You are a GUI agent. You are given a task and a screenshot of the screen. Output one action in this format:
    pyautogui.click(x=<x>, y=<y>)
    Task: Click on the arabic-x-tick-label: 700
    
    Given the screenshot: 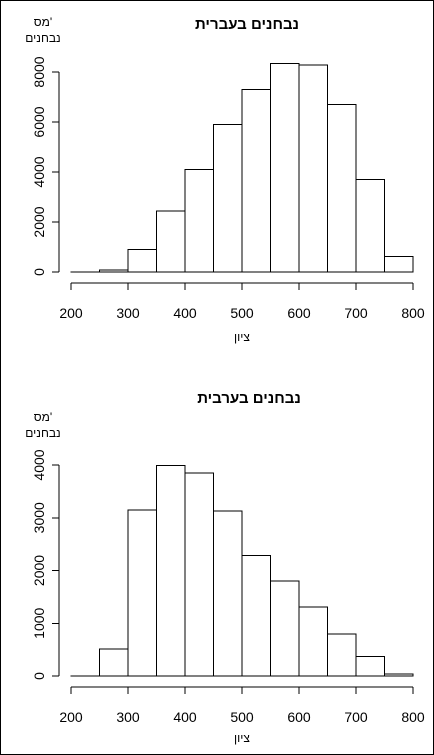 What is the action you would take?
    pyautogui.click(x=356, y=717)
    